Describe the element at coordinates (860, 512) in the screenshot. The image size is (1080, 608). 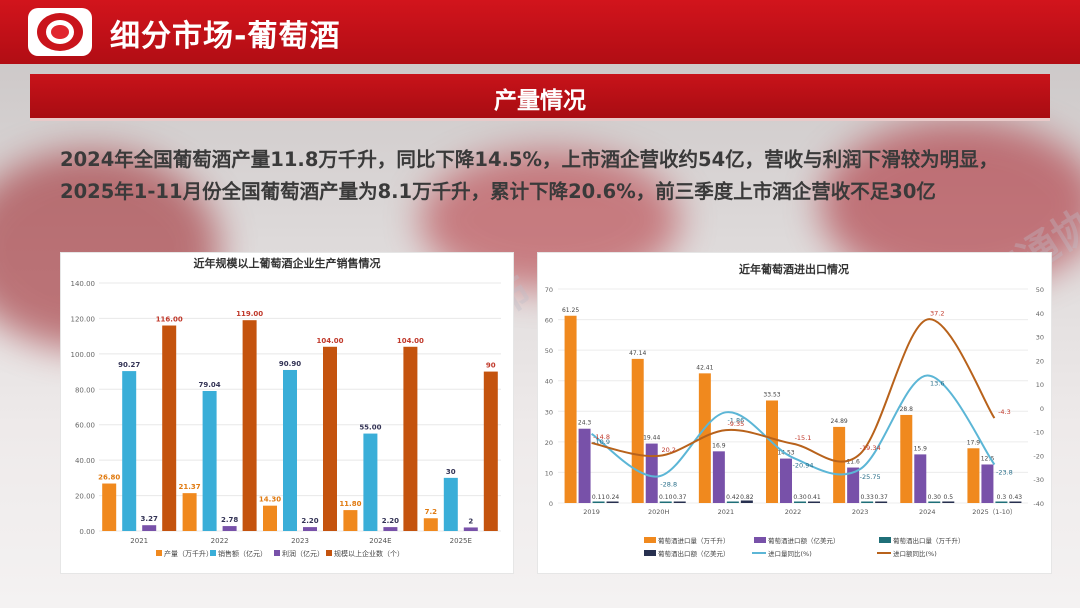
I see `x-tick-label: 2023` at that location.